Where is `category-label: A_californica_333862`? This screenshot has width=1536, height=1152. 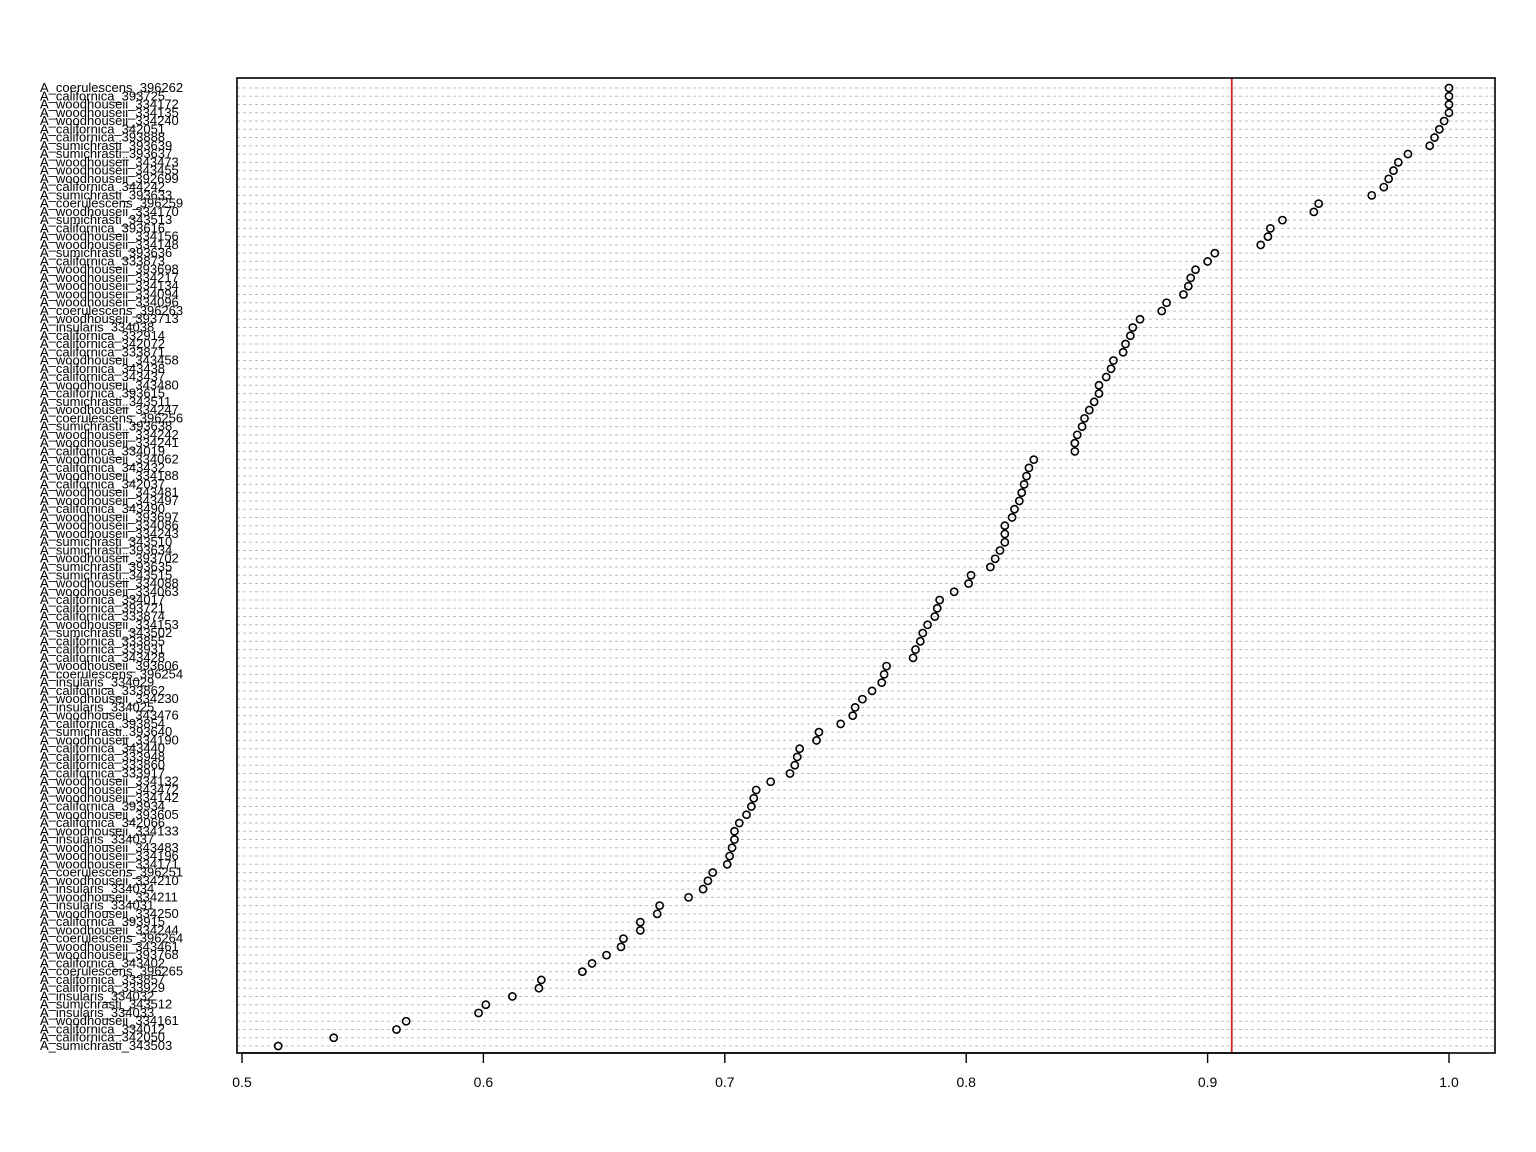 category-label: A_californica_333862 is located at coordinates (102, 690).